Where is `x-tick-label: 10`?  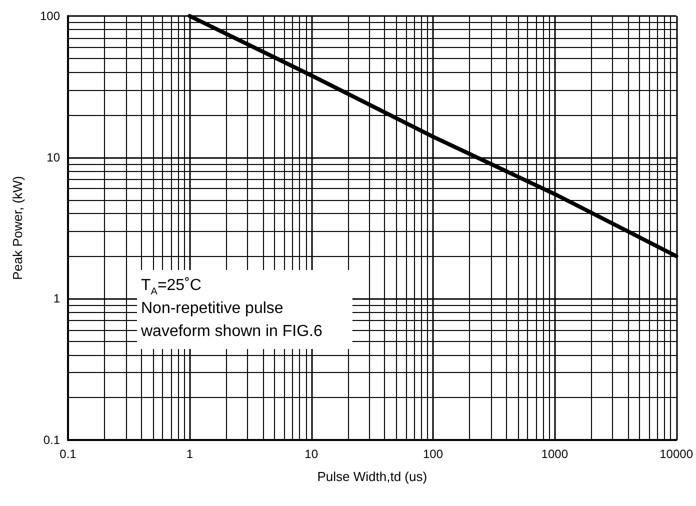 x-tick-label: 10 is located at coordinates (311, 454).